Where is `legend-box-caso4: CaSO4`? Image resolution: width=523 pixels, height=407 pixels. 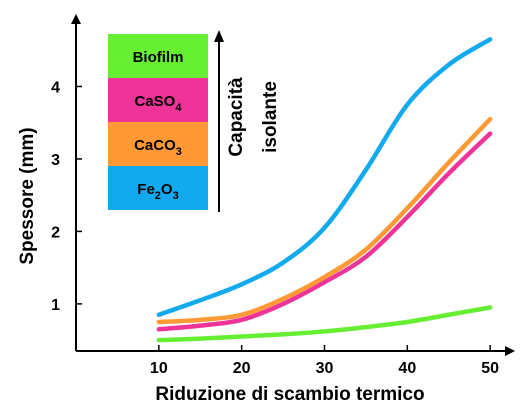
legend-box-caso4: CaSO4 is located at coordinates (158, 100).